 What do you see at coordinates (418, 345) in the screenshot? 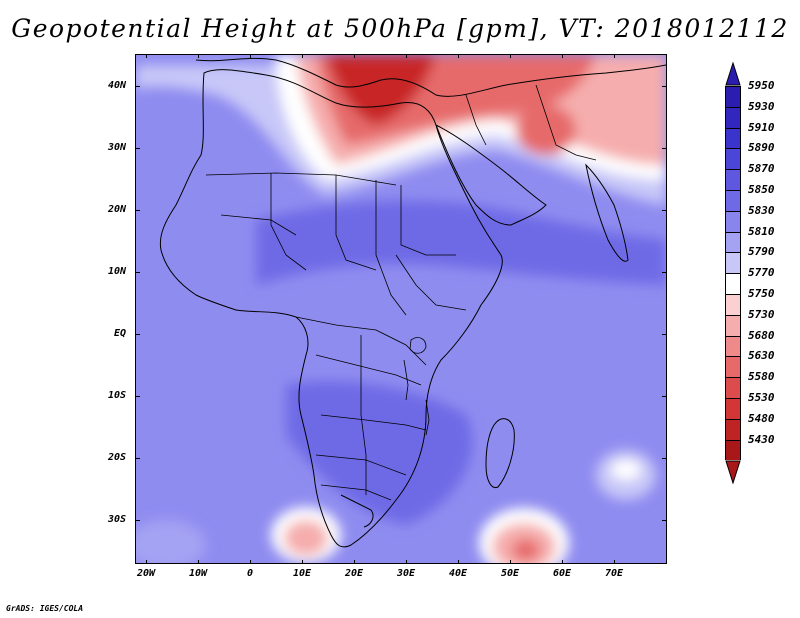
I see `lake-victoria` at bounding box center [418, 345].